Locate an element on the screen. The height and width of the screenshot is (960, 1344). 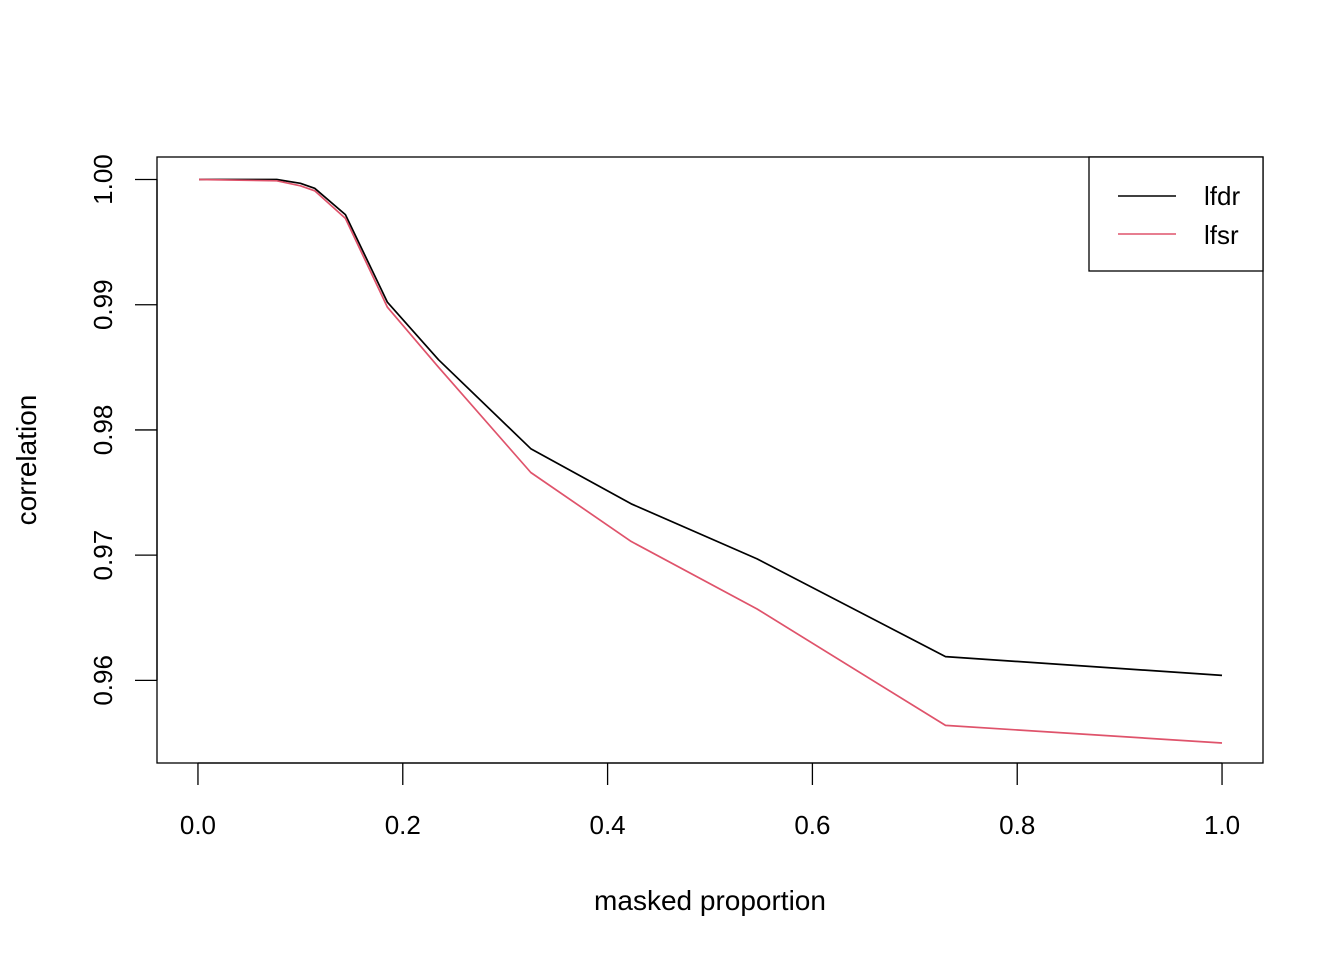
x-axis: 0.0 0.2 0.4 0.6 0.8 1.0 is located at coordinates (710, 801).